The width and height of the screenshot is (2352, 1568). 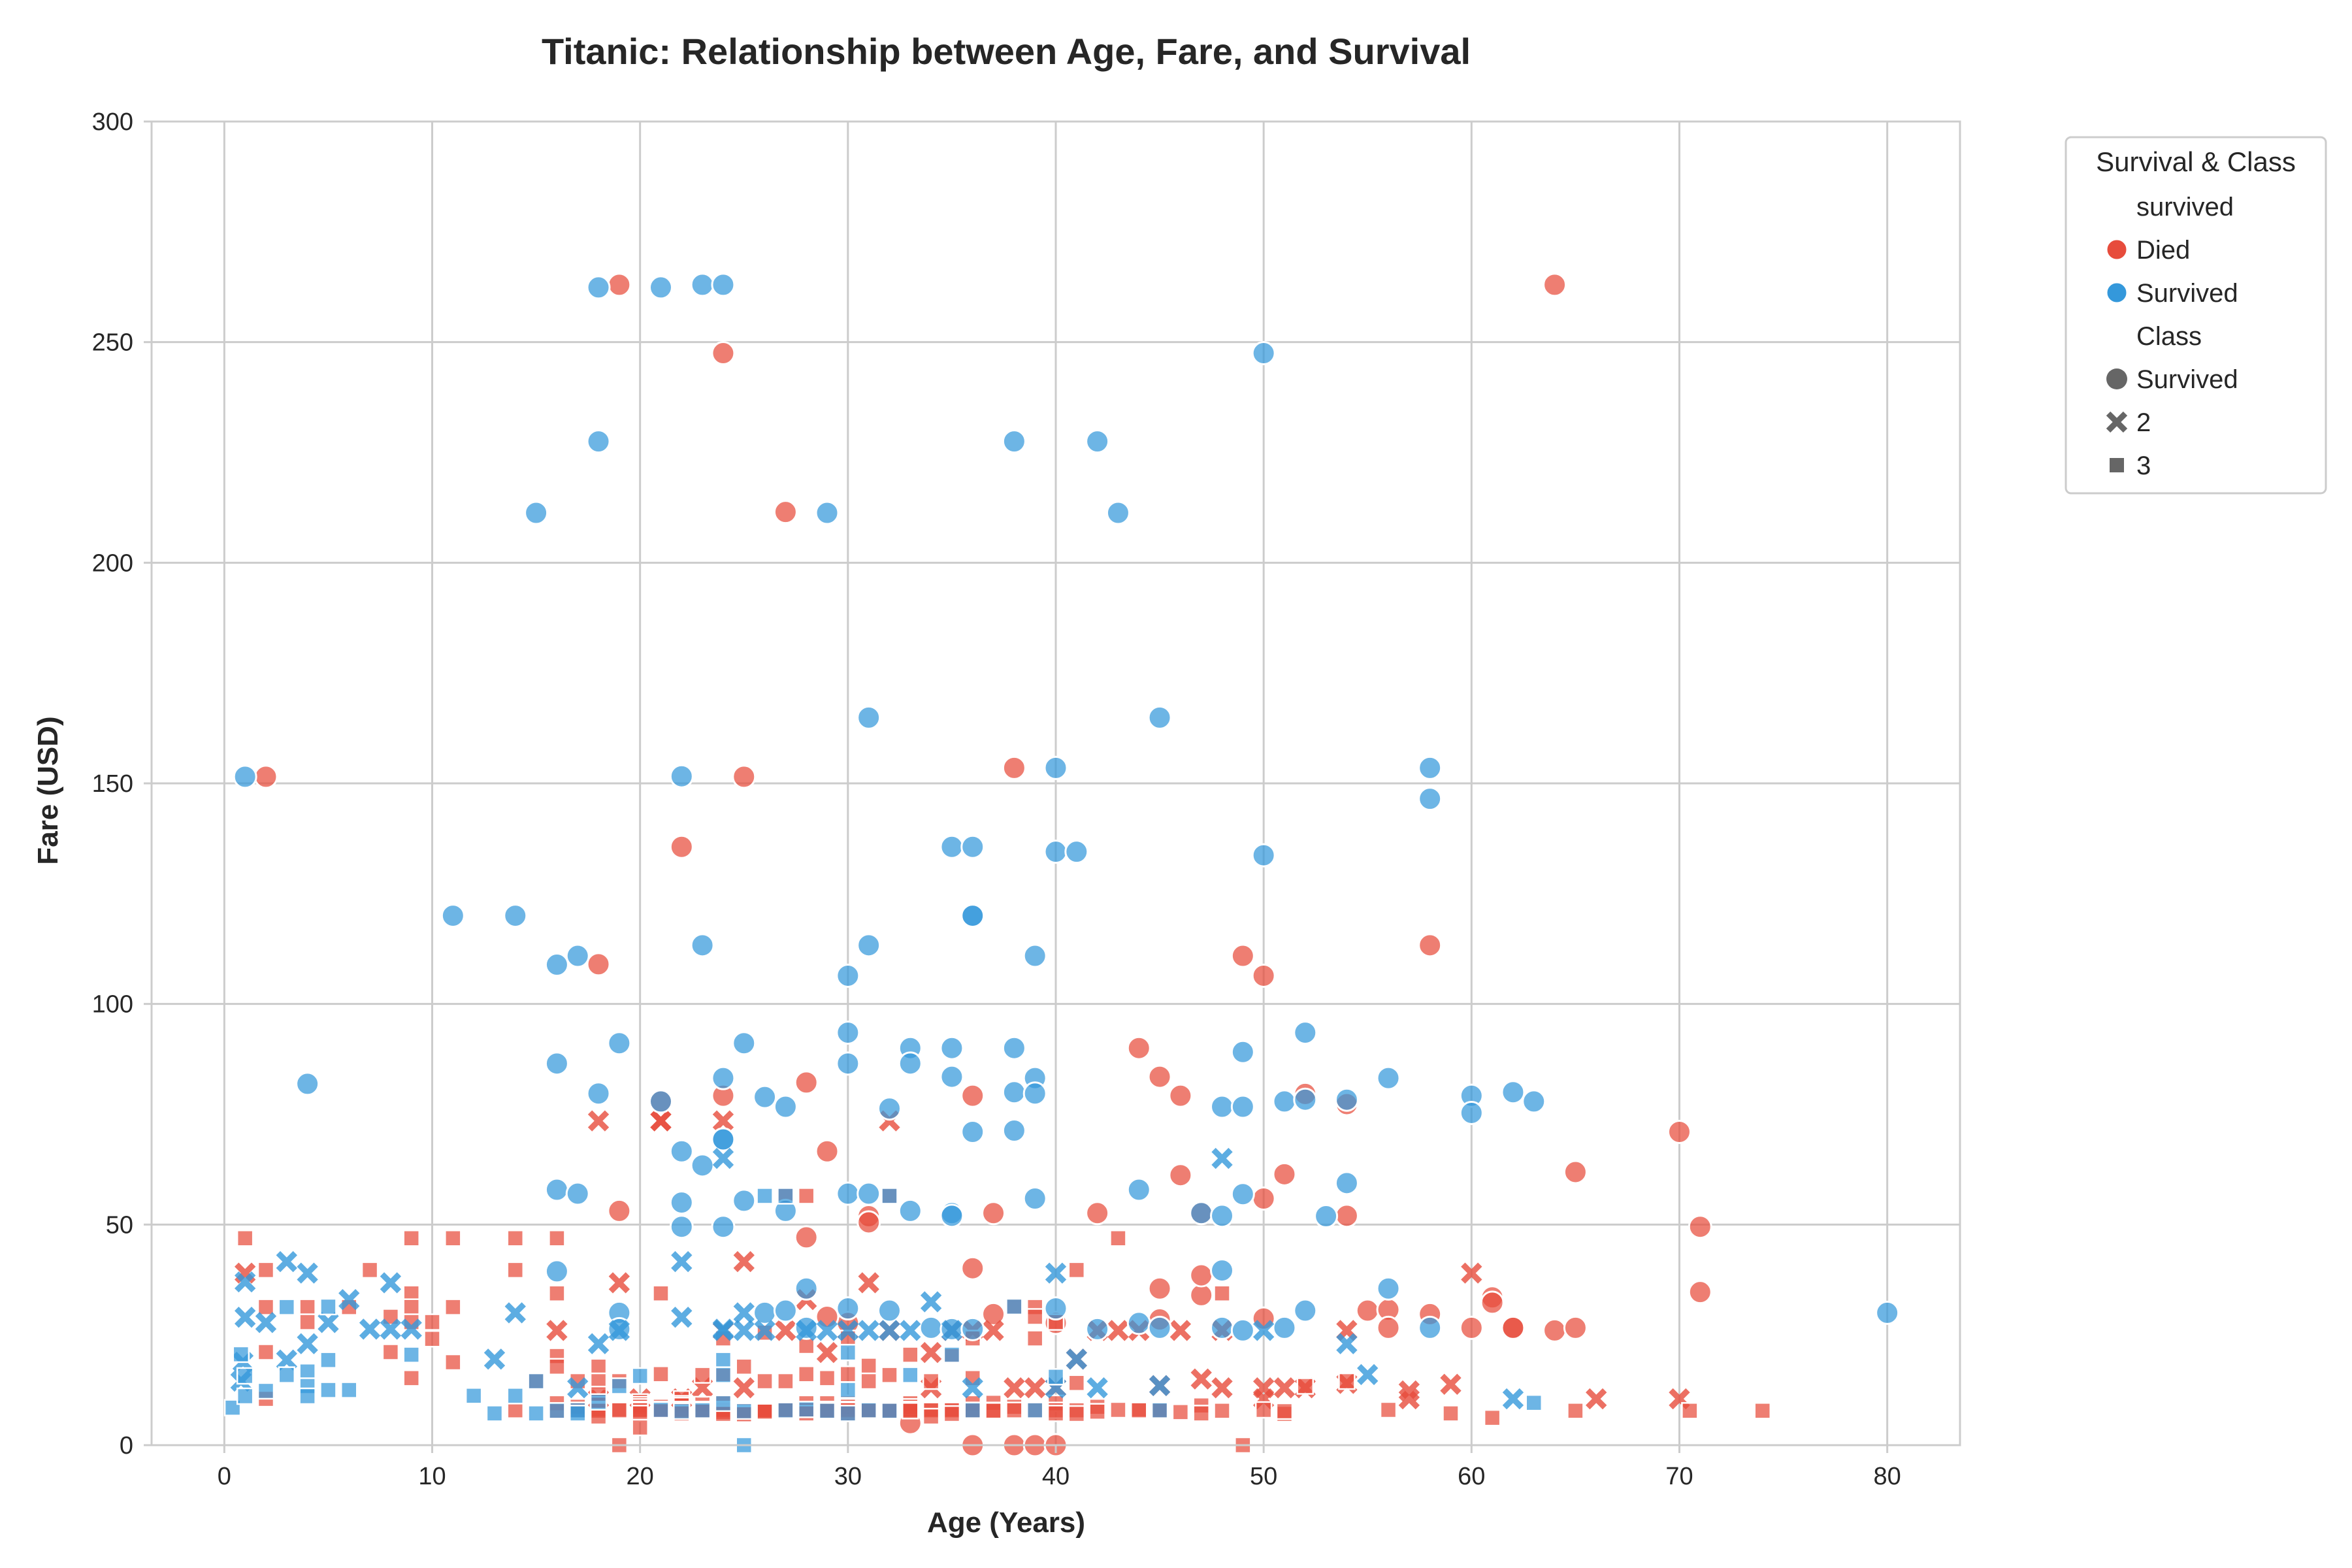 What do you see at coordinates (224, 1476) in the screenshot?
I see `x-tick-label: 0` at bounding box center [224, 1476].